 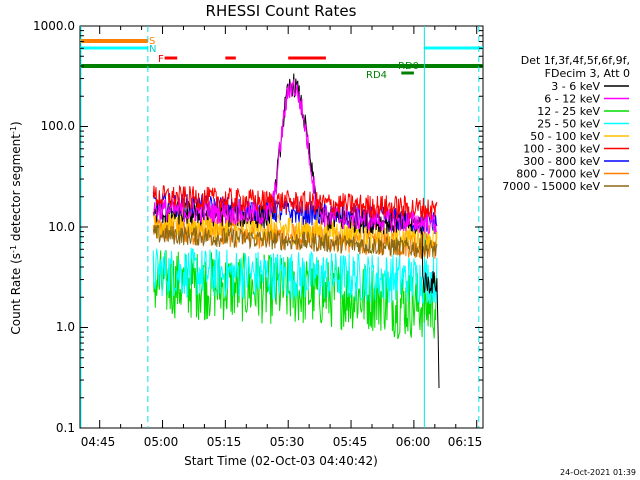 I want to click on x-tick-label: 05:00, so click(x=161, y=442).